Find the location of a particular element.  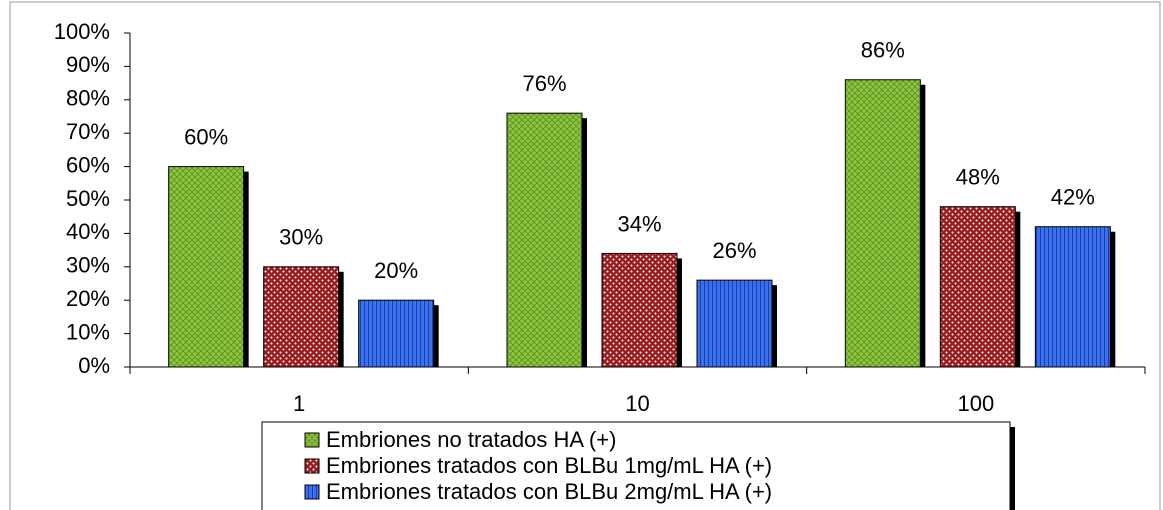

legend-label: Embriones no tratados HA (+) is located at coordinates (471, 439).